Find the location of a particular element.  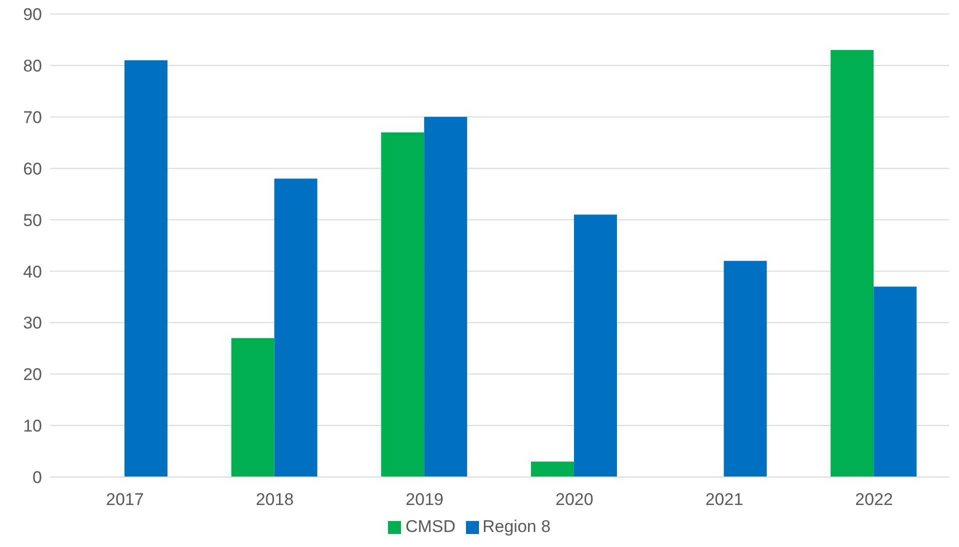

y-tick-label: 80 is located at coordinates (32, 66).